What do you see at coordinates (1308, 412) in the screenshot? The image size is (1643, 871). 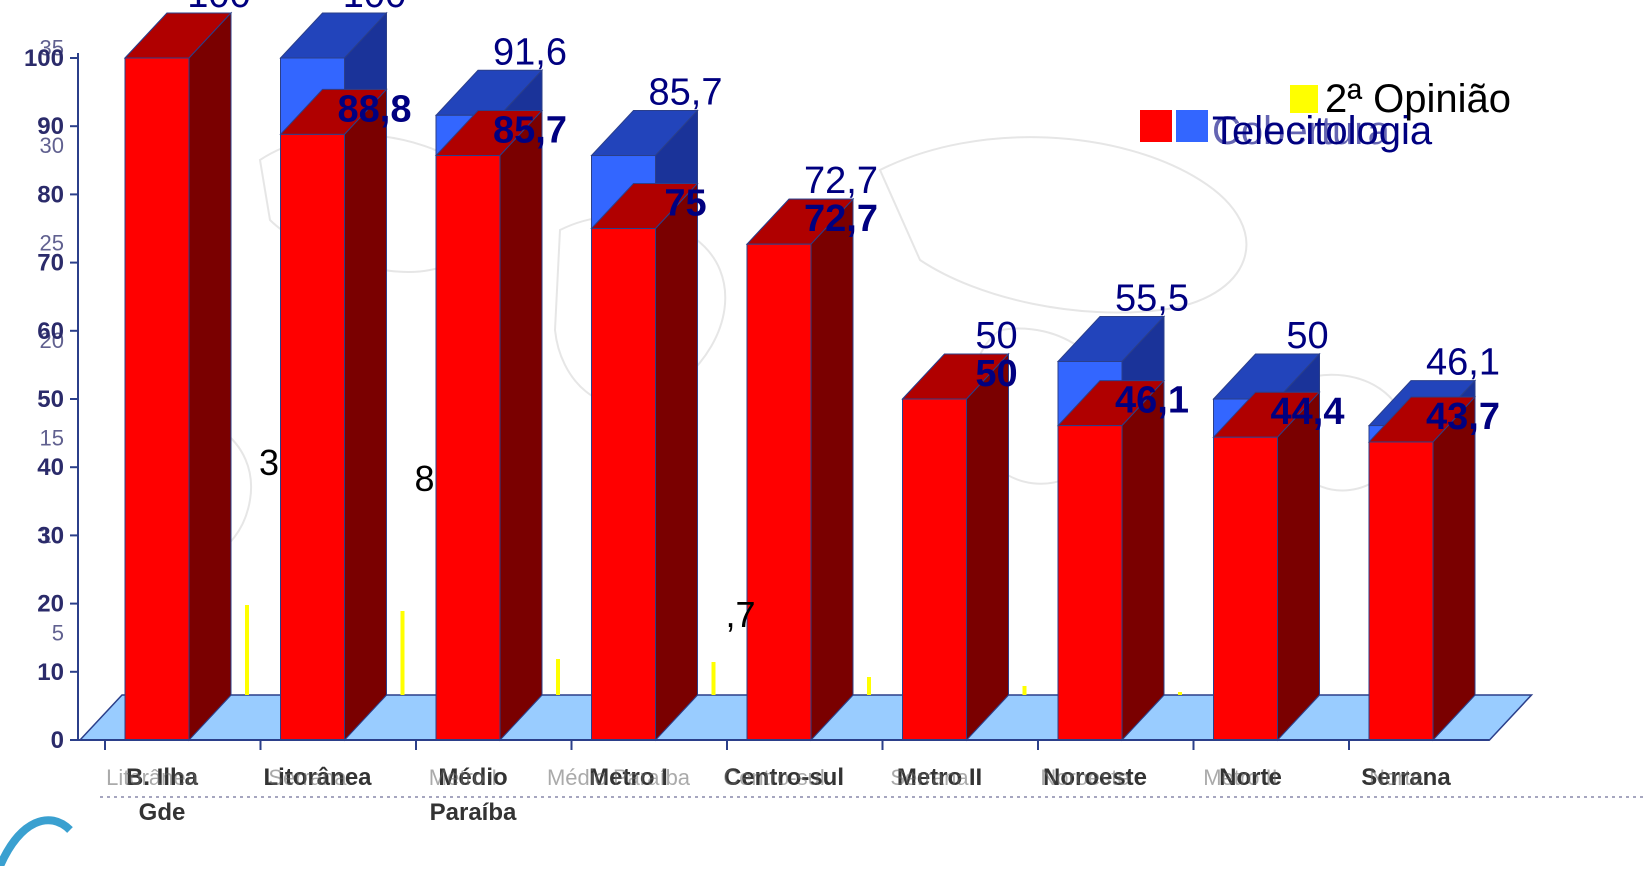 I see `label-telecitologia-7: 44,4` at bounding box center [1308, 412].